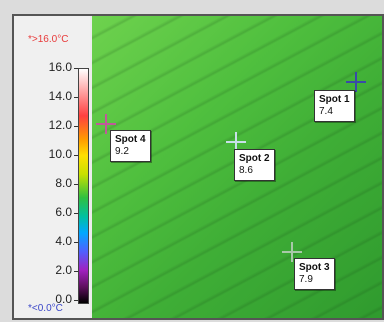 This screenshot has width=384, height=322. I want to click on scale-tick-label: 10.0, so click(60, 154).